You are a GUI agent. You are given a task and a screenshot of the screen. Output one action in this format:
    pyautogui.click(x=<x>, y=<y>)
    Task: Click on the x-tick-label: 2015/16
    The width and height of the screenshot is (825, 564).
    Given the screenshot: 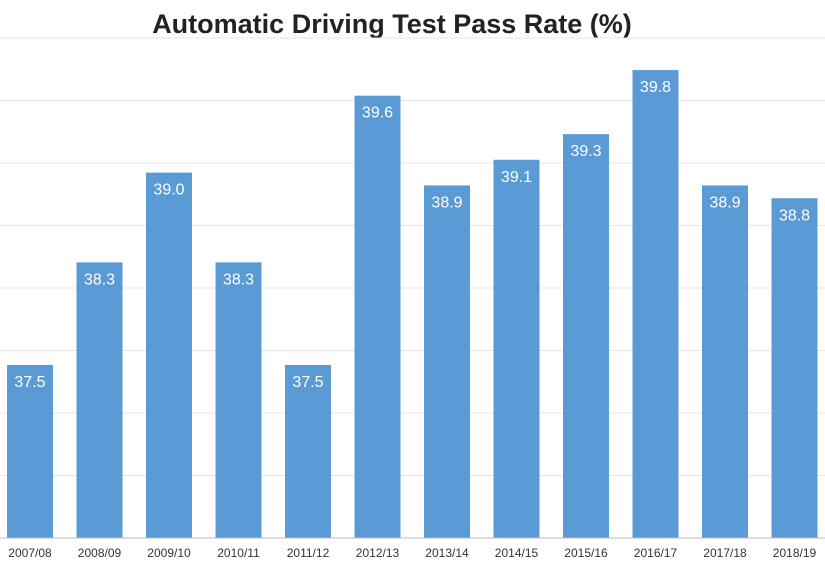 What is the action you would take?
    pyautogui.click(x=586, y=553)
    